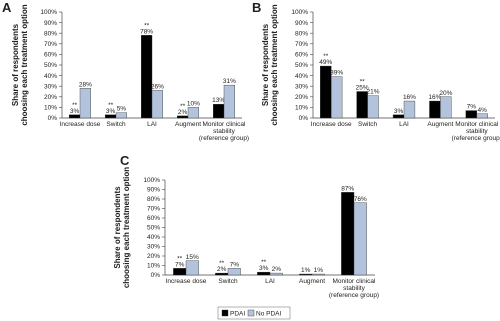 The width and height of the screenshot is (500, 321). What do you see at coordinates (157, 86) in the screenshot?
I see `value-label: 26%` at bounding box center [157, 86].